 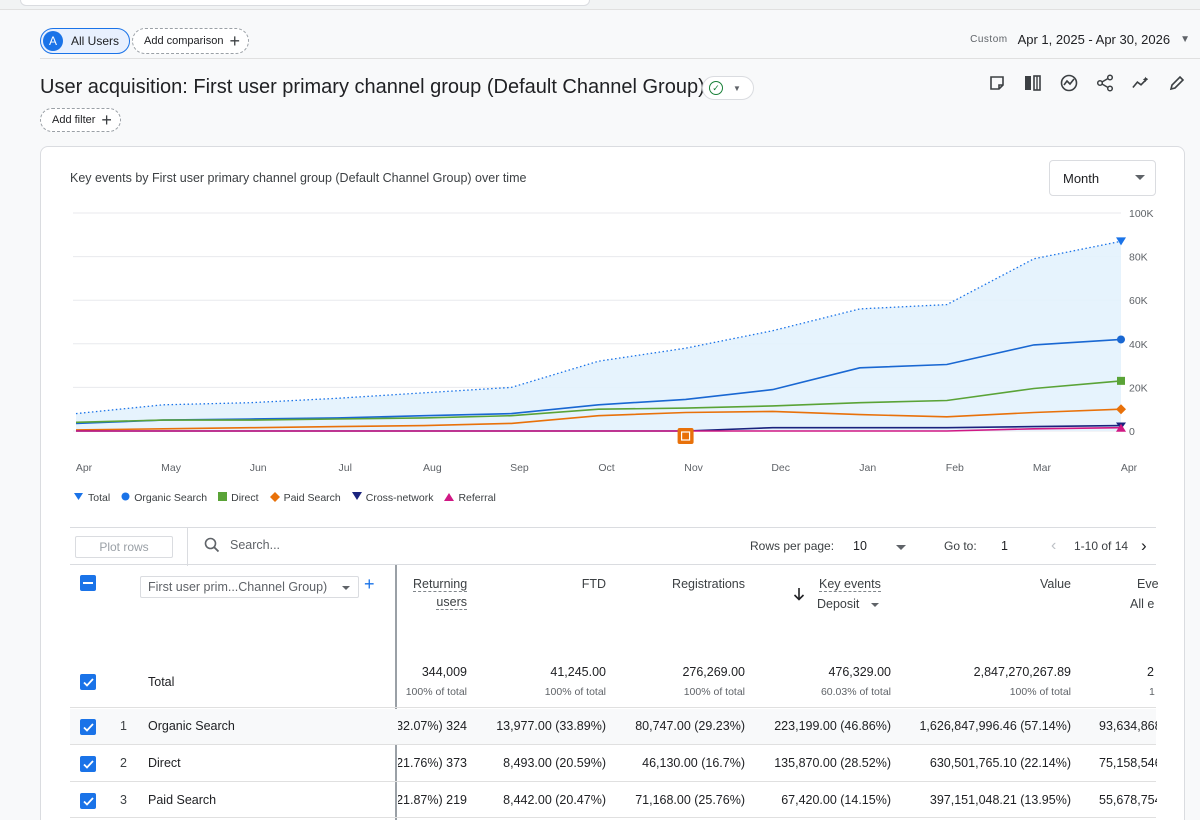 What do you see at coordinates (1141, 83) in the screenshot?
I see `trend-icon` at bounding box center [1141, 83].